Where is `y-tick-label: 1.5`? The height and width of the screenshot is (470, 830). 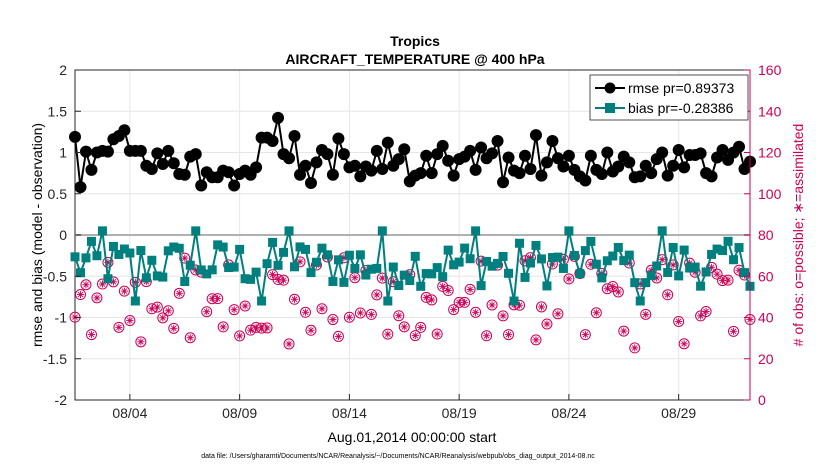
y-tick-label: 1.5 is located at coordinates (58, 111).